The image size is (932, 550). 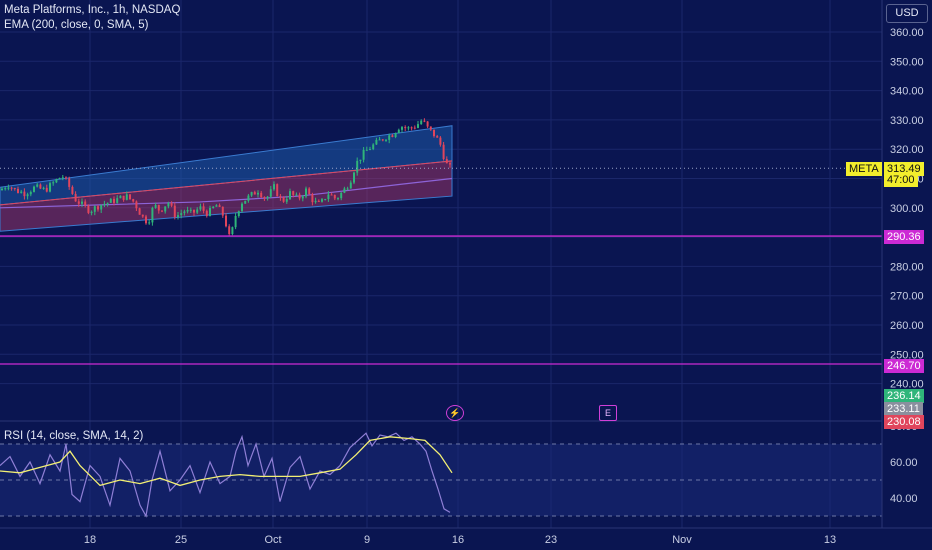 What do you see at coordinates (907, 150) in the screenshot?
I see `price-tick-label: 320.00` at bounding box center [907, 150].